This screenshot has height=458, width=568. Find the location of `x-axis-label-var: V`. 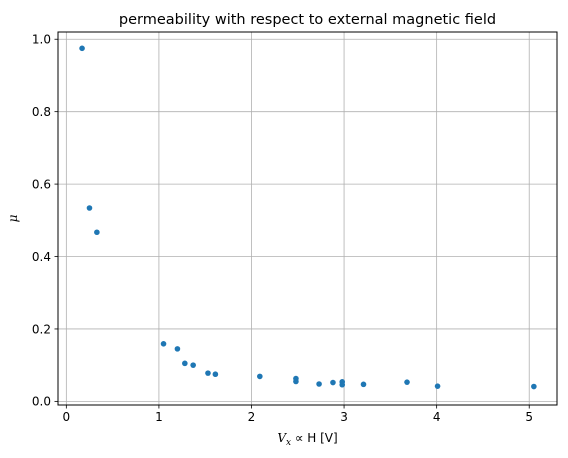

x-axis-label-var: V is located at coordinates (282, 438).